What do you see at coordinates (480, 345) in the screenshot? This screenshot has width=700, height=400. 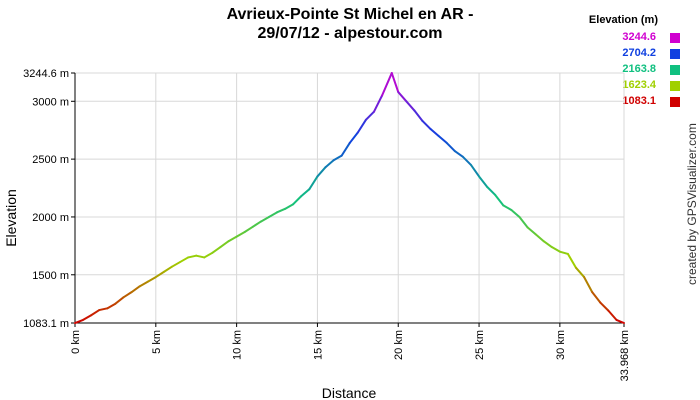 I see `x-tick-label: 25 km` at bounding box center [480, 345].